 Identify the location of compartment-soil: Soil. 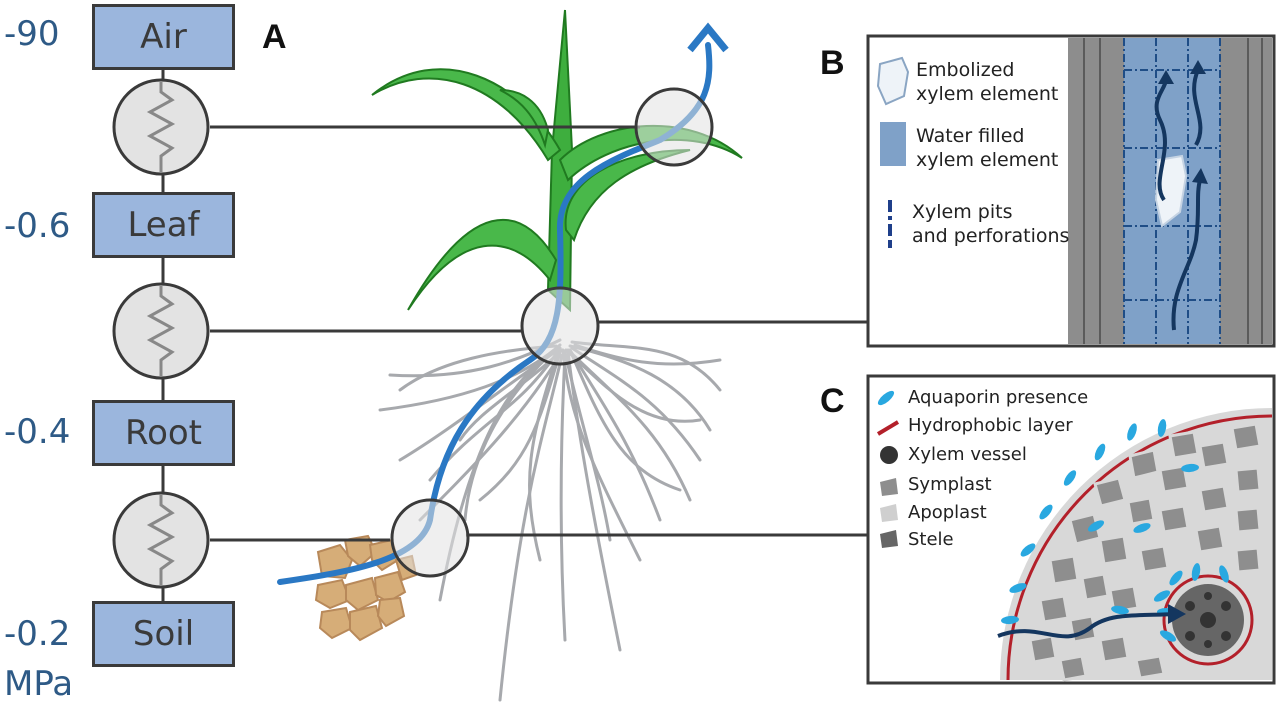
(163, 634).